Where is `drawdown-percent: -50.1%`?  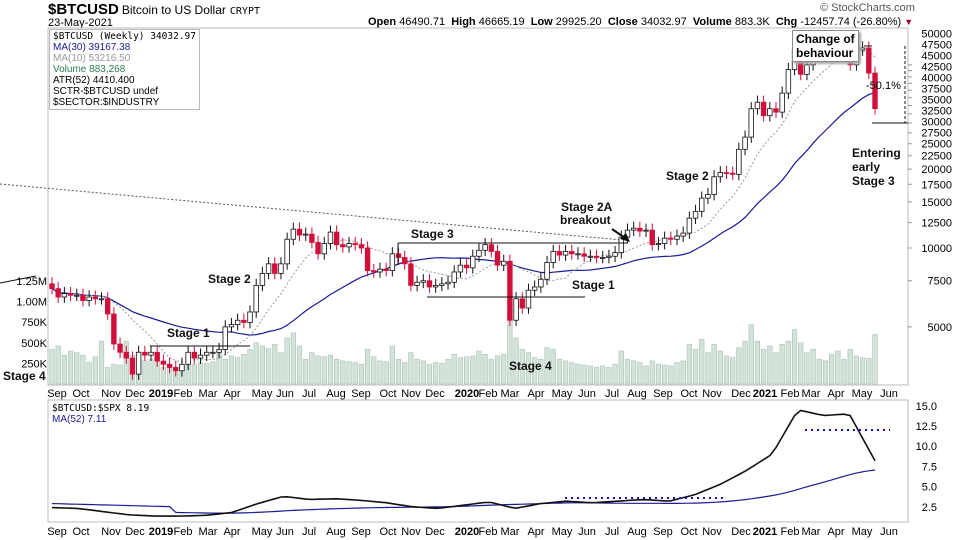
drawdown-percent: -50.1% is located at coordinates (883, 86).